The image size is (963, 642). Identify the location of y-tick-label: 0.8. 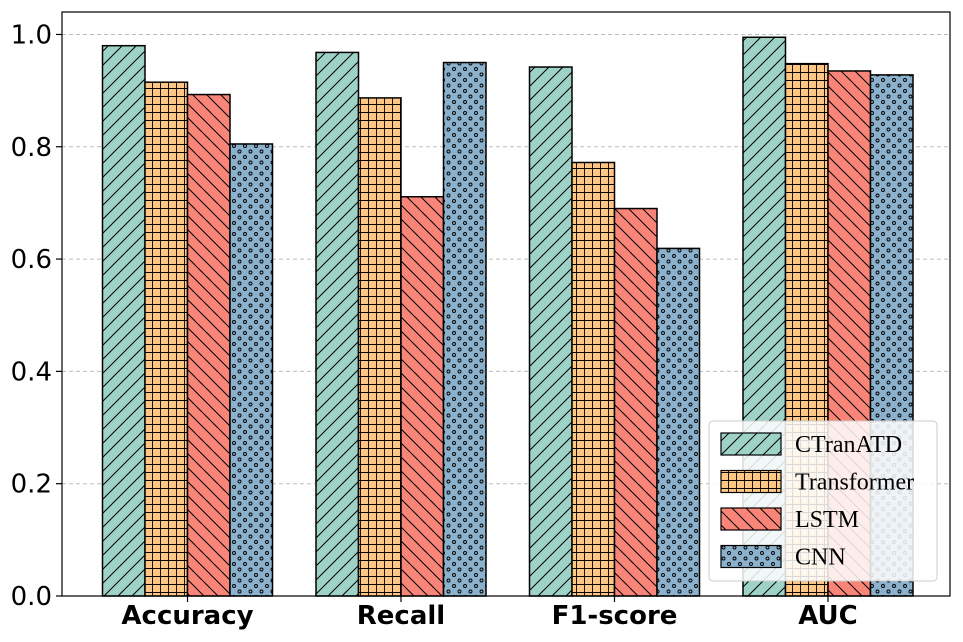
(31, 148).